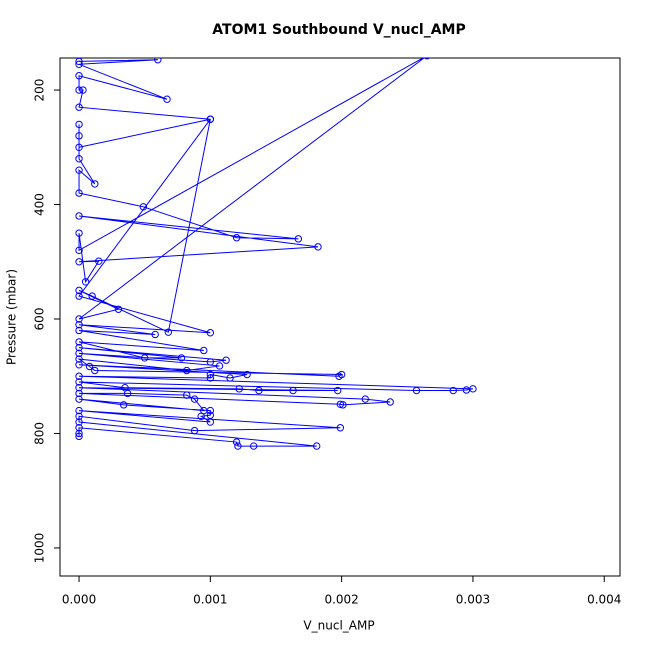  What do you see at coordinates (40, 433) in the screenshot?
I see `y-tick-label: 800` at bounding box center [40, 433].